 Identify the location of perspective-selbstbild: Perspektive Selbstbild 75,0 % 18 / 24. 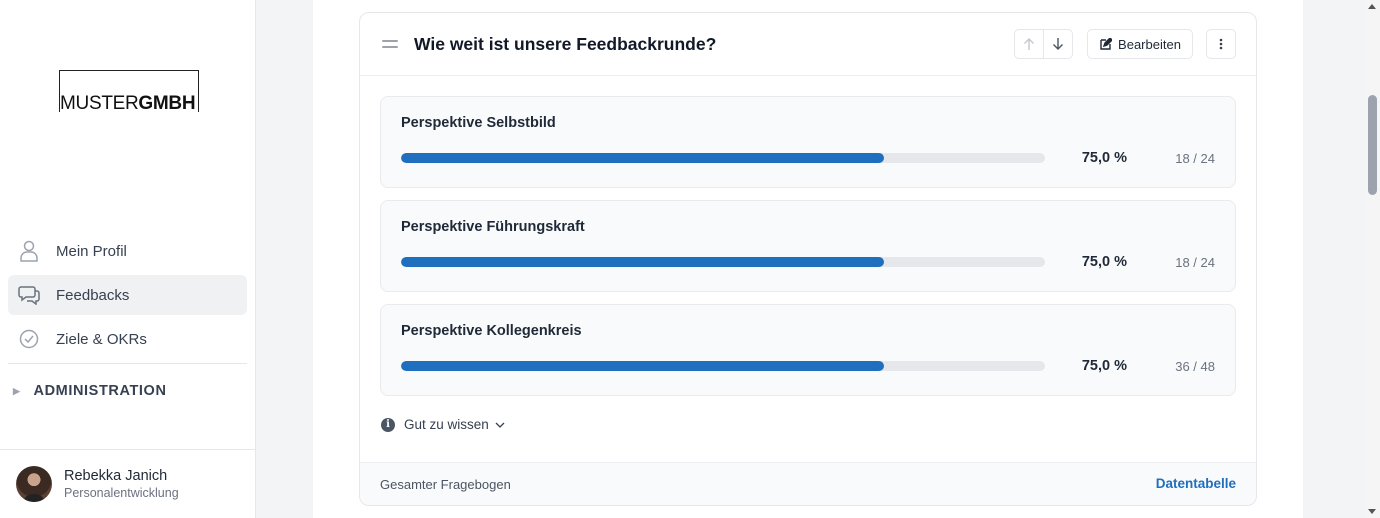
(808, 142).